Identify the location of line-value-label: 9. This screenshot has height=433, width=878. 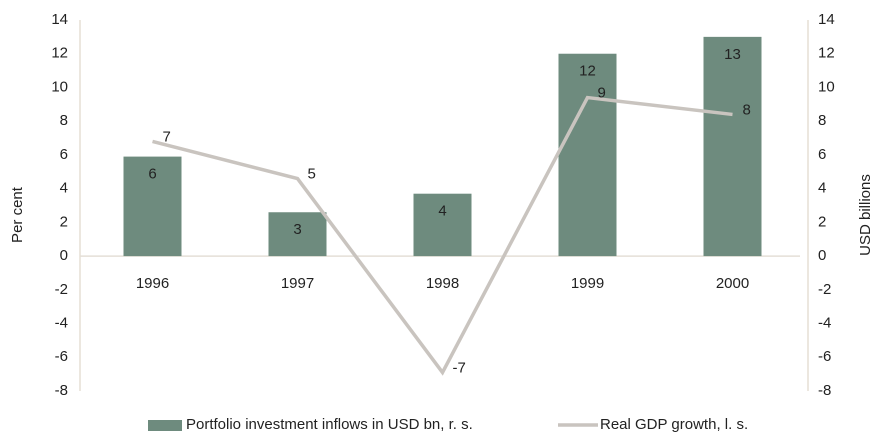
(602, 93).